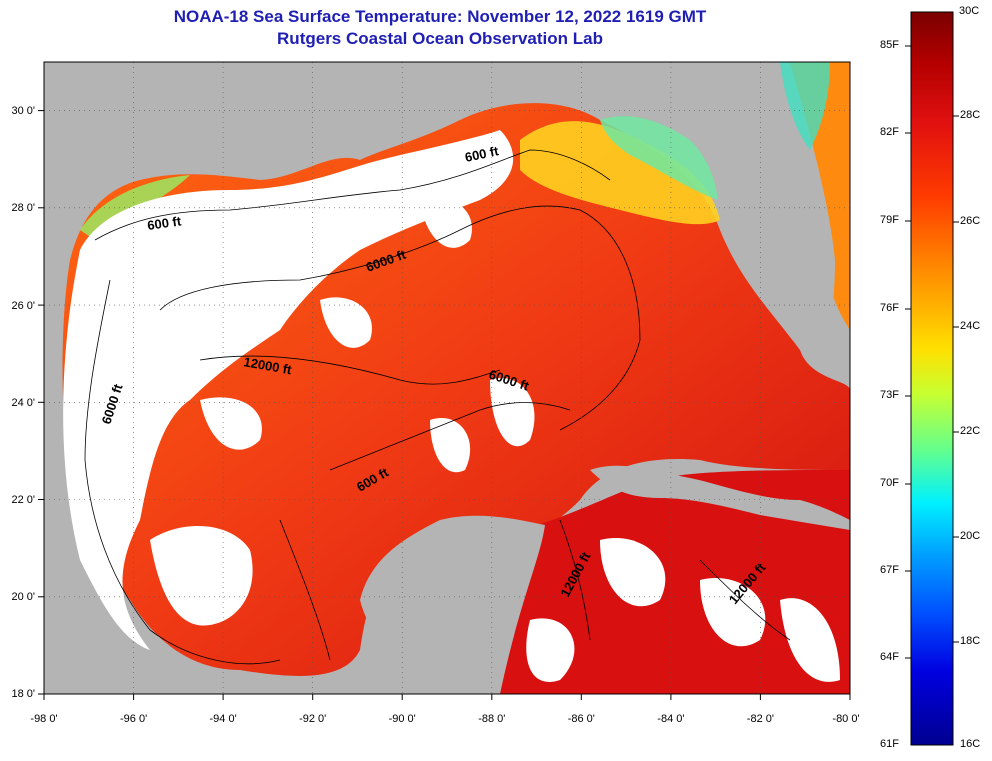 Image resolution: width=992 pixels, height=761 pixels. What do you see at coordinates (889, 45) in the screenshot?
I see `colorbar-fahrenheit-label: 85F` at bounding box center [889, 45].